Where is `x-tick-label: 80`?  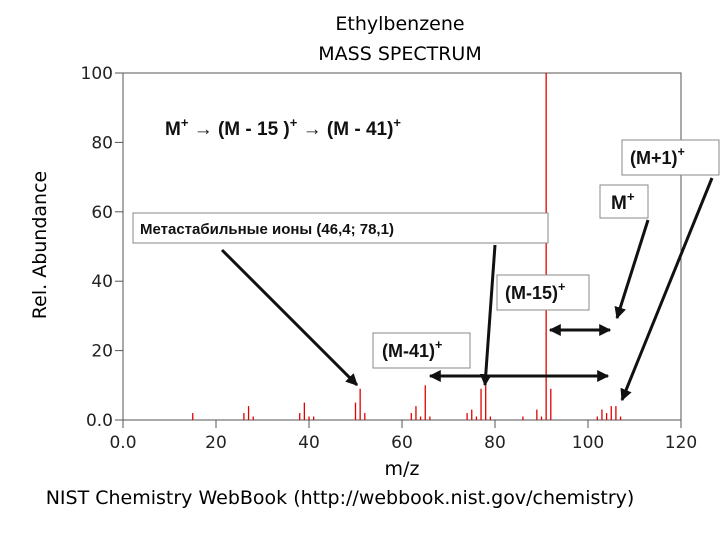
x-tick-label: 80 is located at coordinates (495, 443).